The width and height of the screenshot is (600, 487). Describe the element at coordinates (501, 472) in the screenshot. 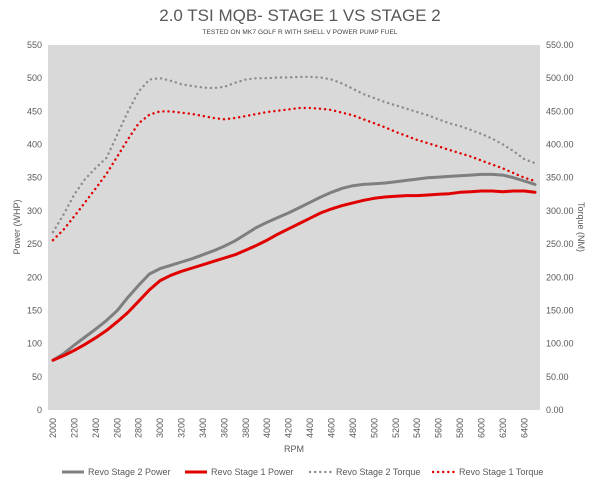

I see `legend-label: Revo Stage 1 Torque` at that location.